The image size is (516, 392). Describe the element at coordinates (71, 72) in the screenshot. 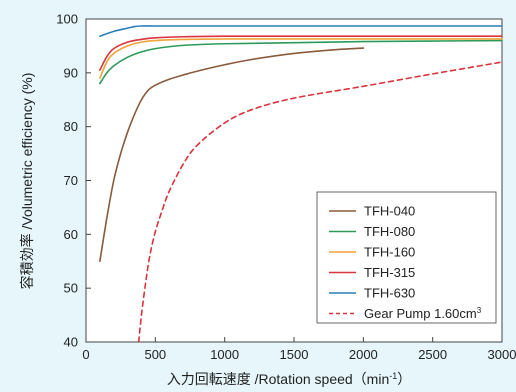

I see `y-tick-label: 90` at that location.